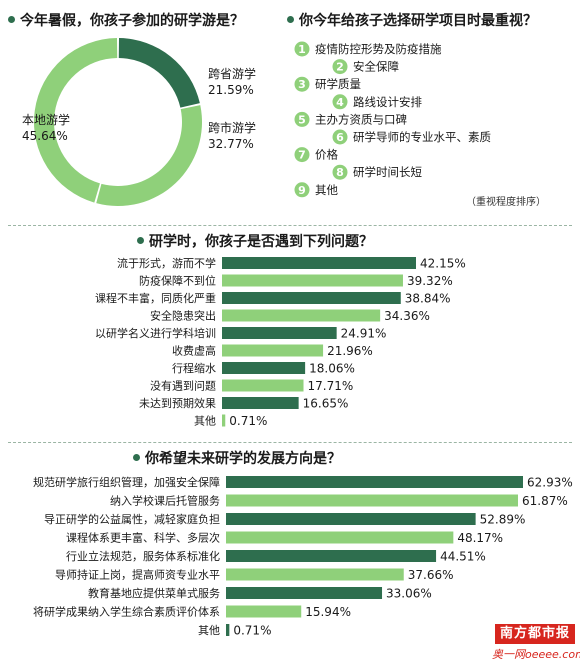  I want to click on bar-value-label: 24.91%, so click(364, 334).